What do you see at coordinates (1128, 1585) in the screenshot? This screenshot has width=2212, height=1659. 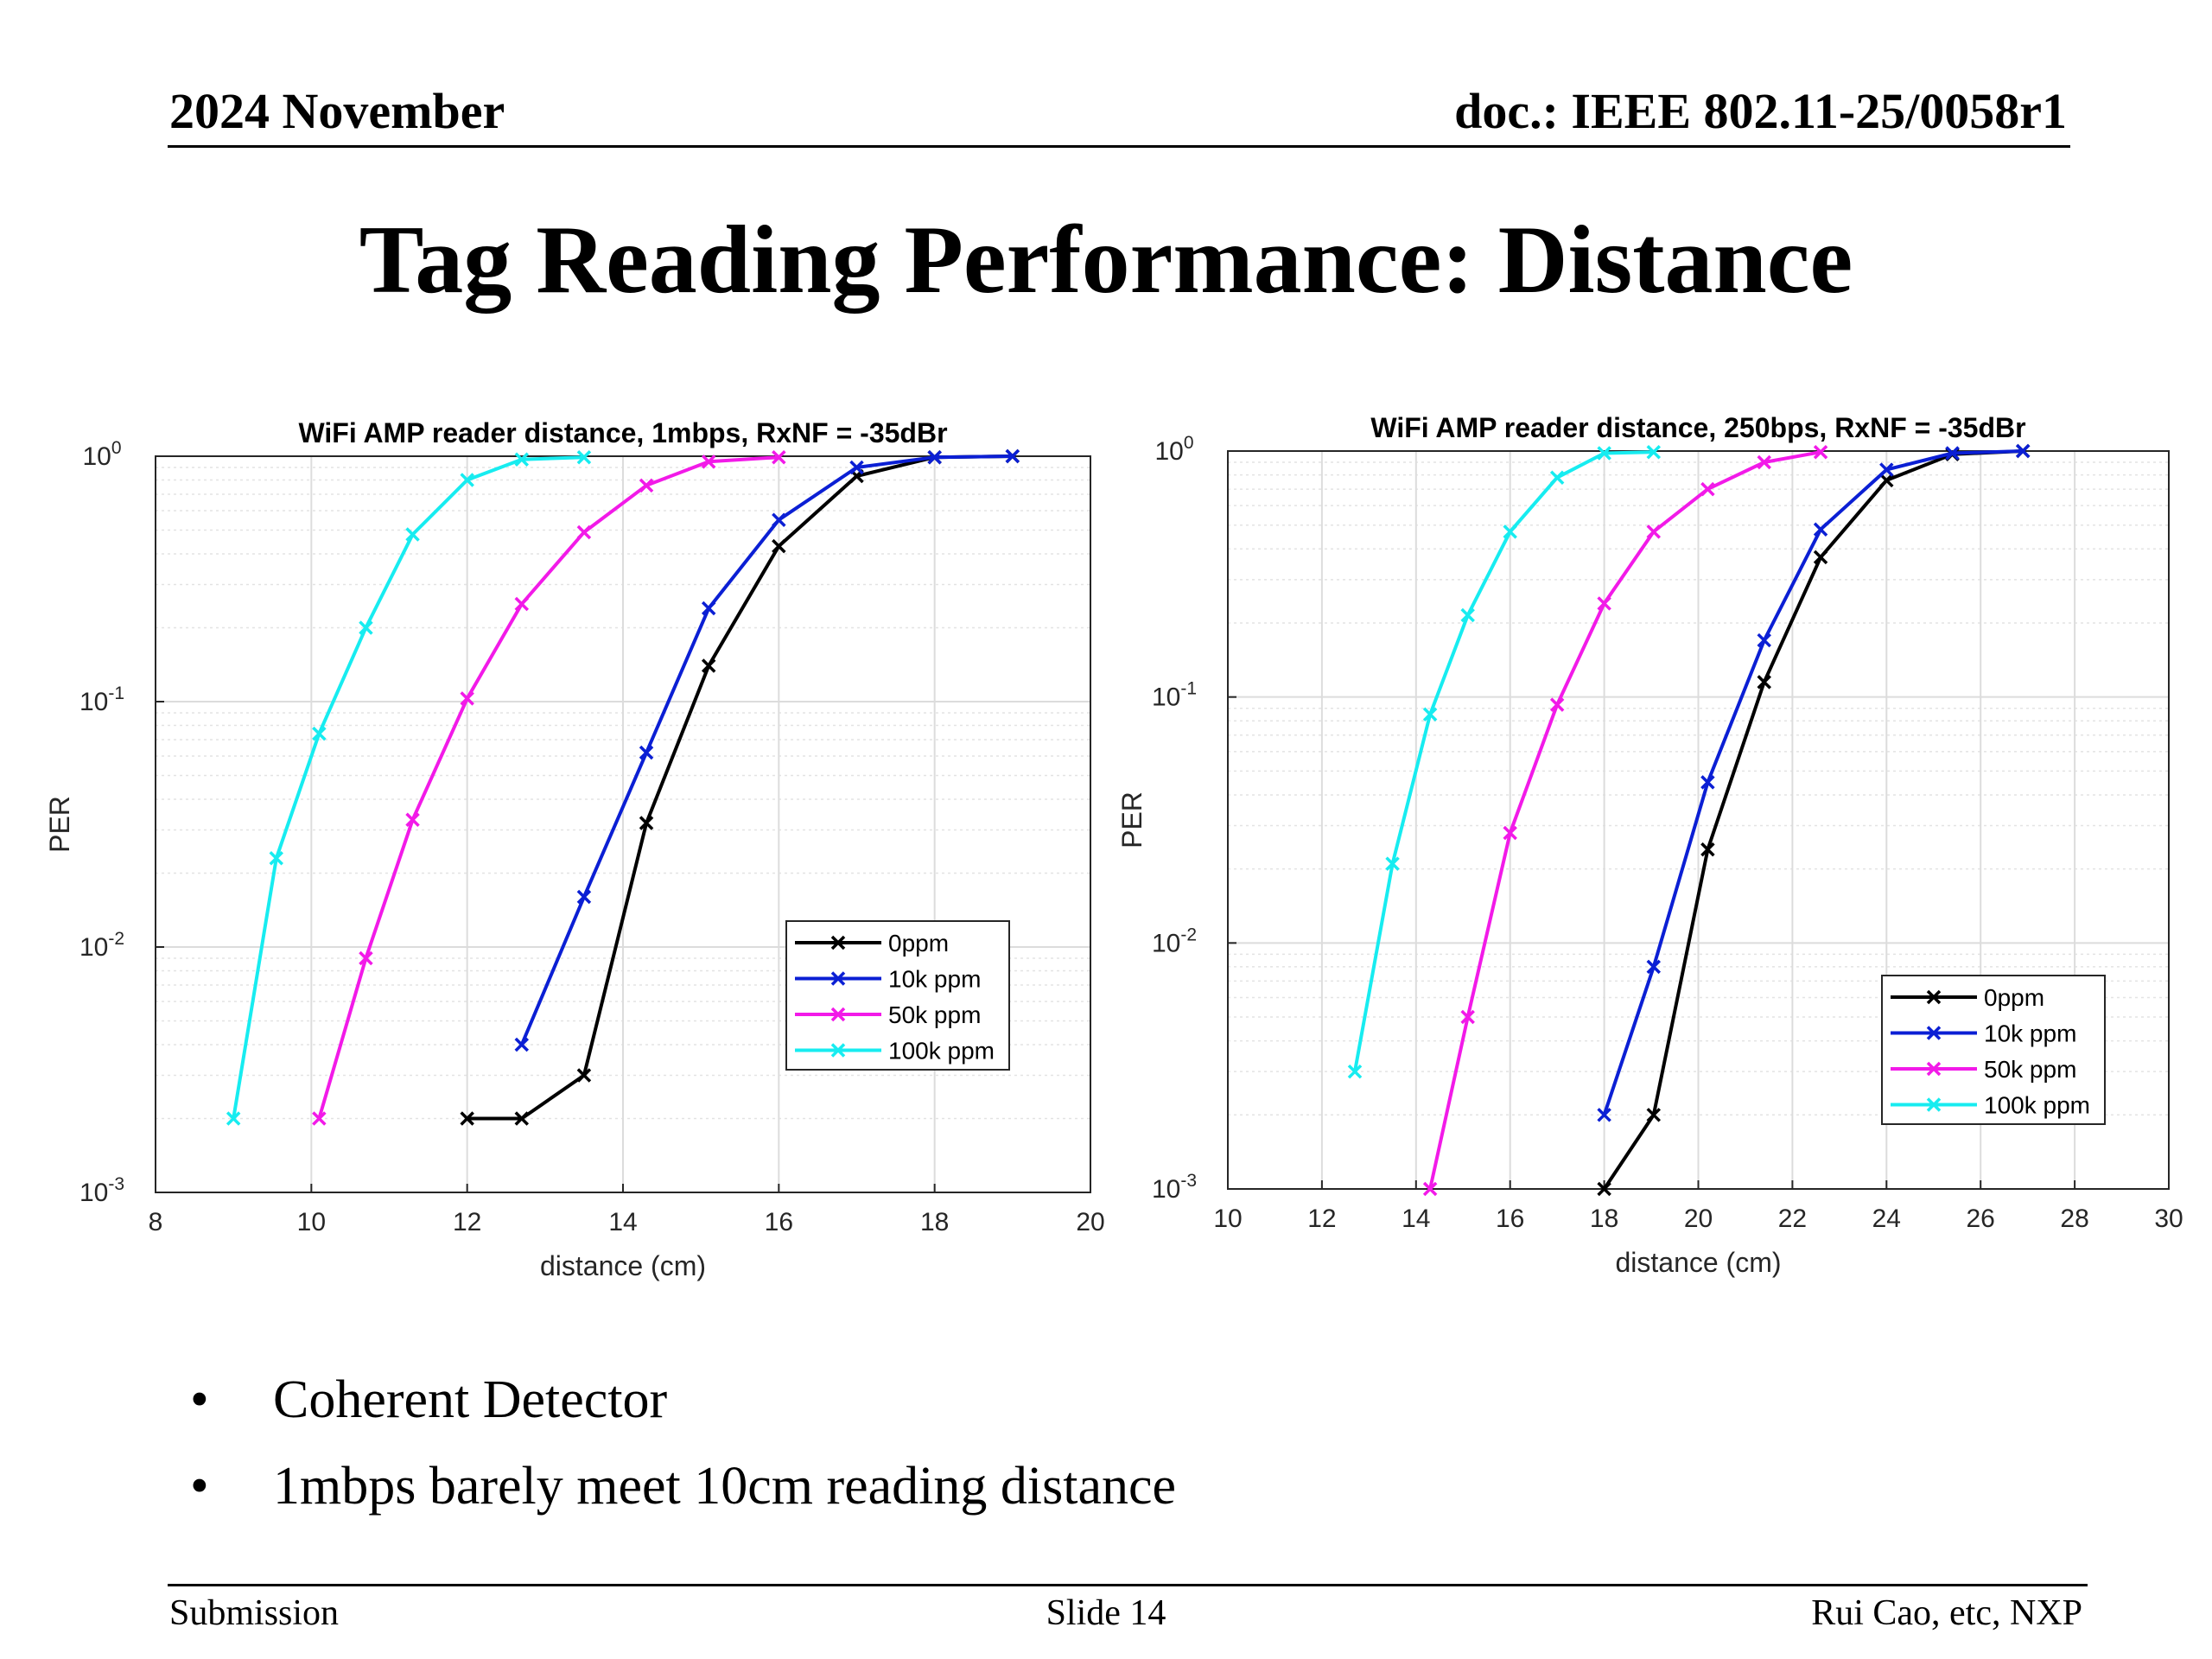 I see `footer-divider` at bounding box center [1128, 1585].